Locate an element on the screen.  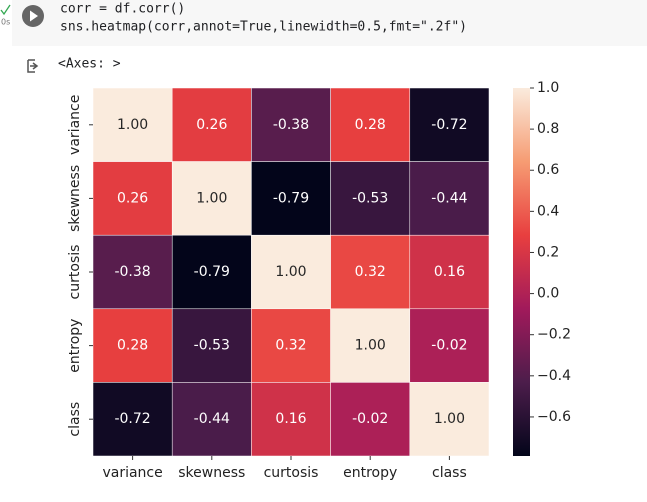
run-status-check is located at coordinates (5, 10).